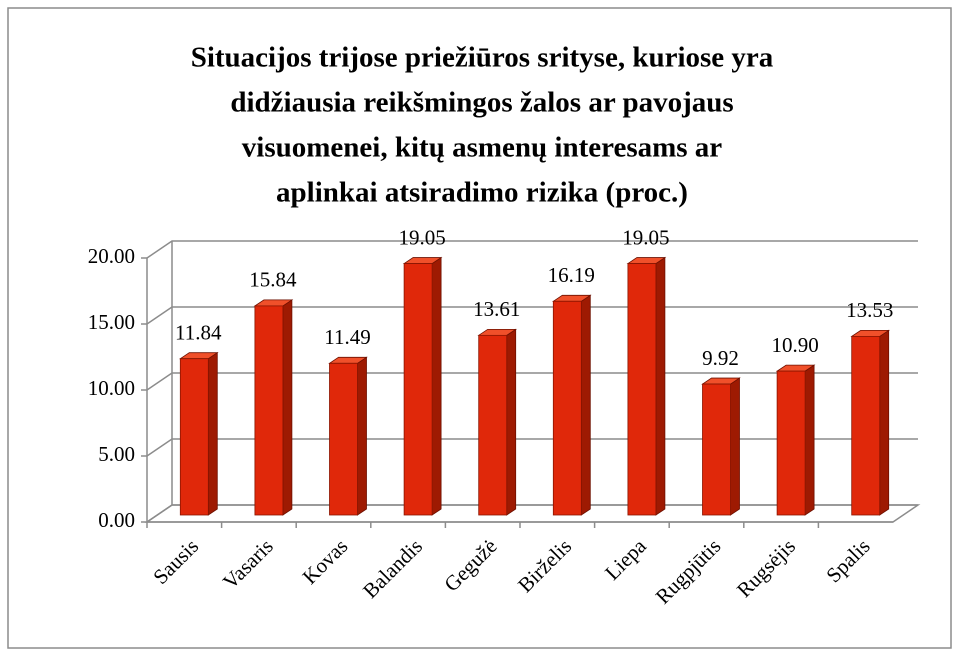 The image size is (960, 657). I want to click on y-tick-label: 10.00, so click(111, 388).